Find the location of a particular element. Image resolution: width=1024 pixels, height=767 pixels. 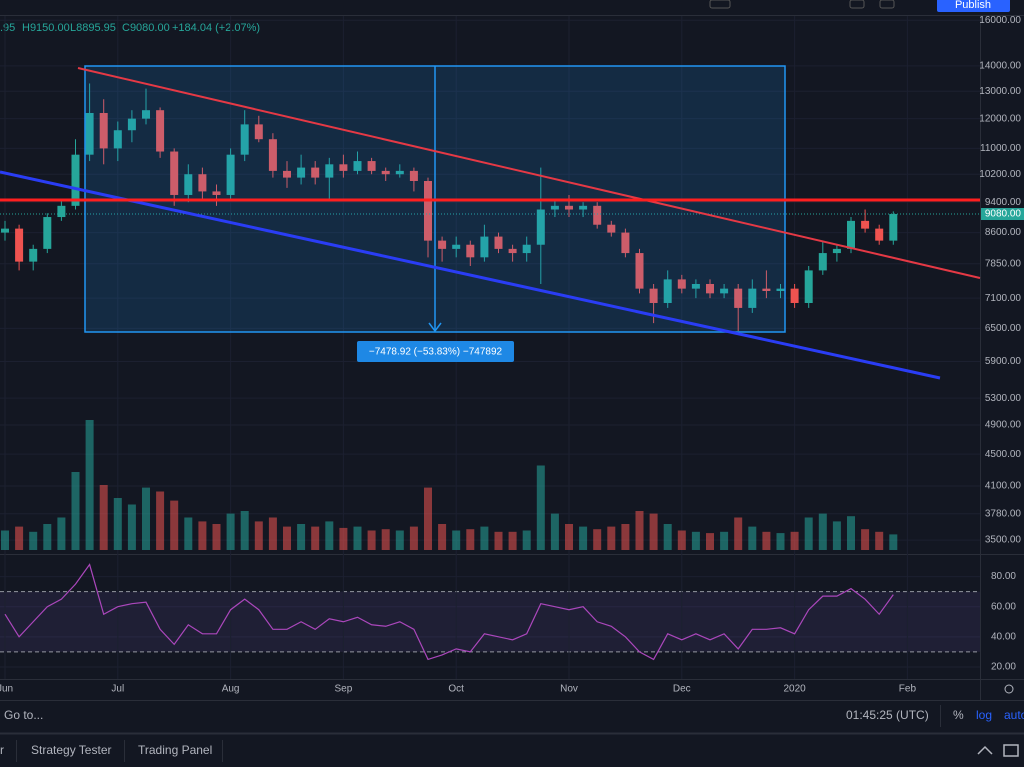

x-tick-label: Nov is located at coordinates (569, 689).